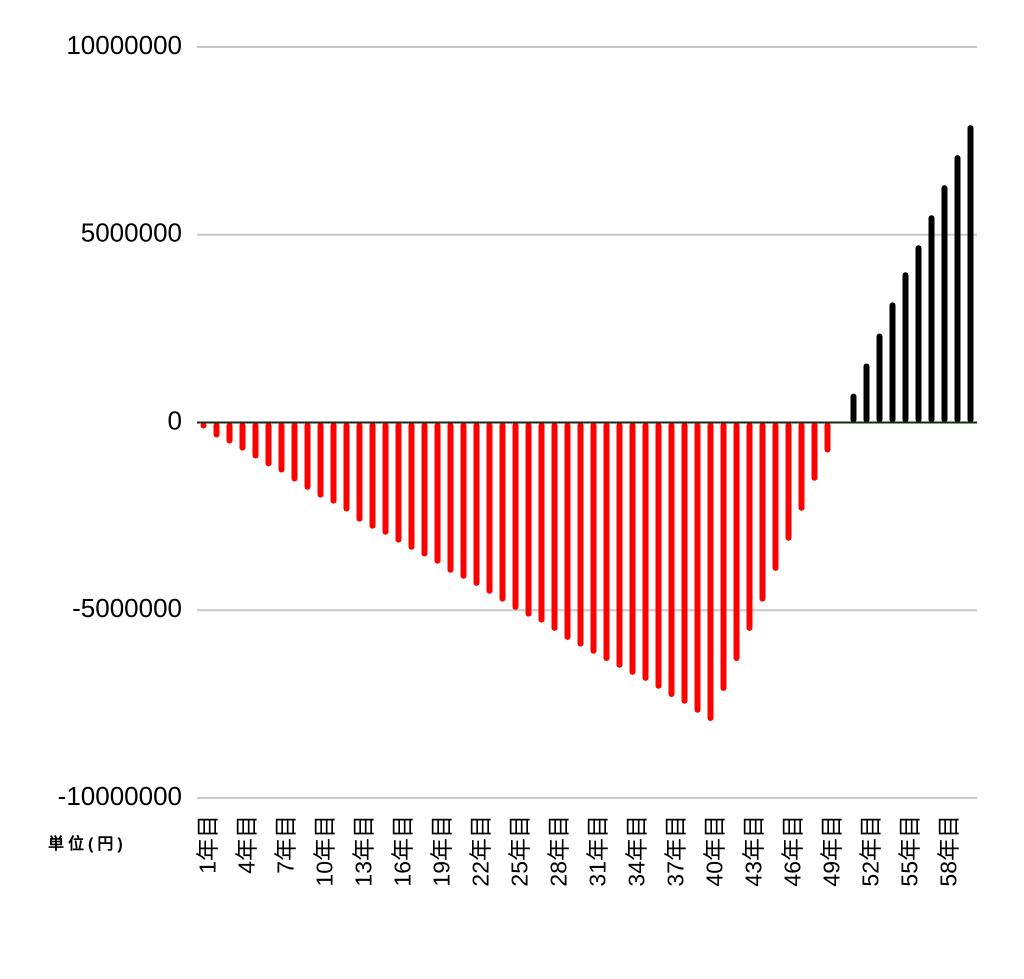 The height and width of the screenshot is (979, 1024). What do you see at coordinates (559, 851) in the screenshot?
I see `x-tick-label: 28年目` at bounding box center [559, 851].